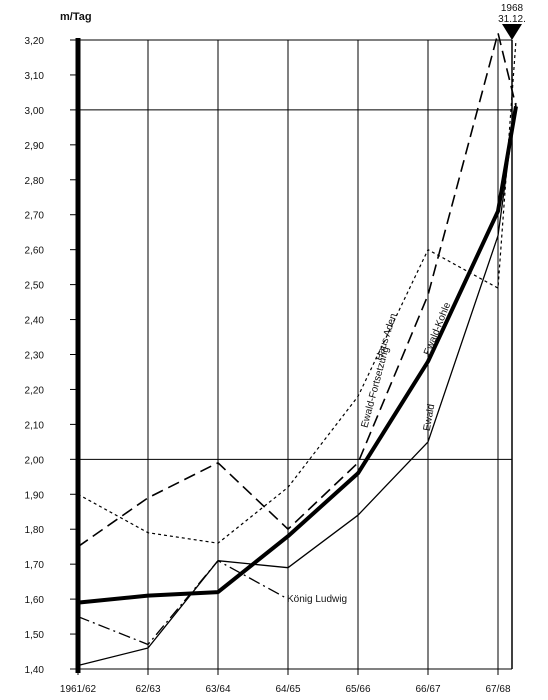 This screenshot has height=700, width=548. Describe the element at coordinates (35, 321) in the screenshot. I see `y-tick-label: 2,40` at that location.